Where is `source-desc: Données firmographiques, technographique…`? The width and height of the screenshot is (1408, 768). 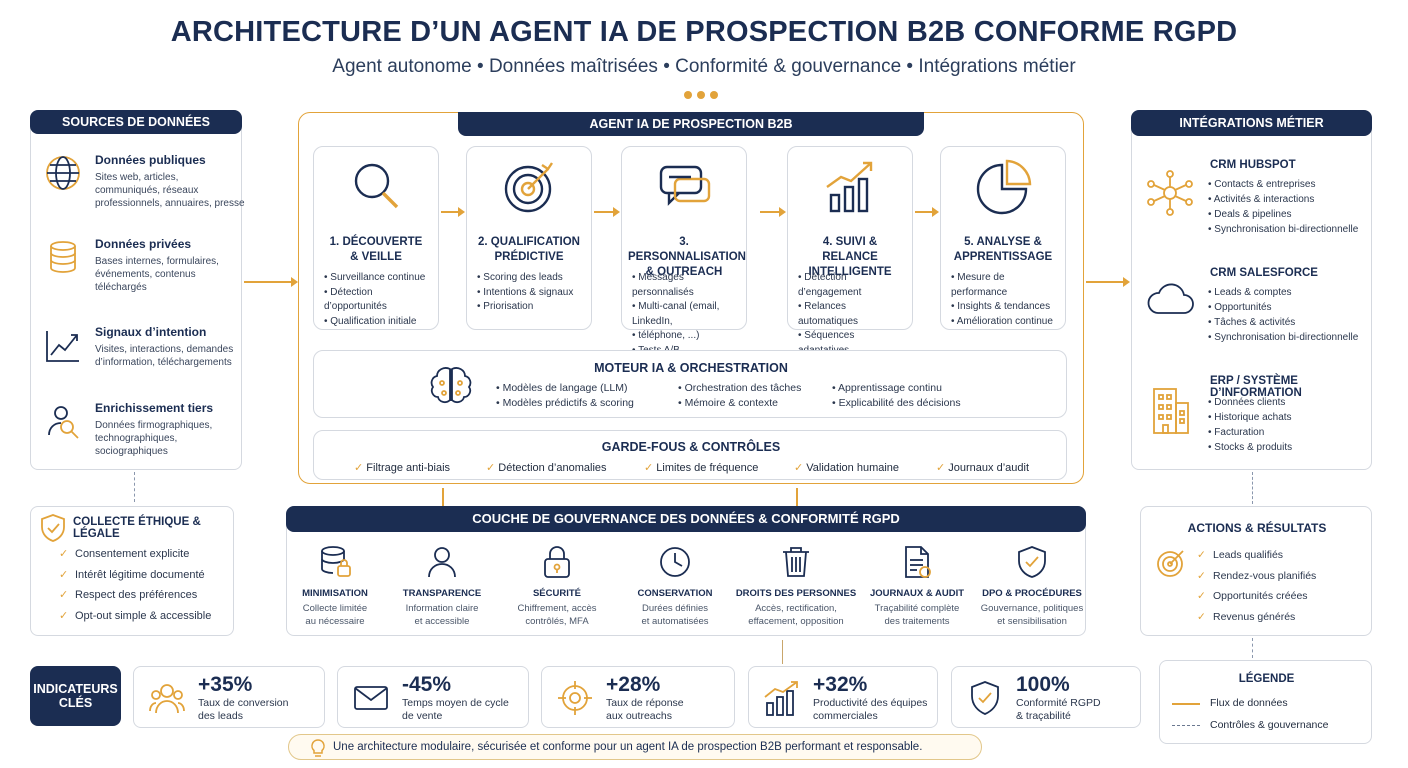
source-desc: Données firmographiques, technographique… is located at coordinates (154, 438).